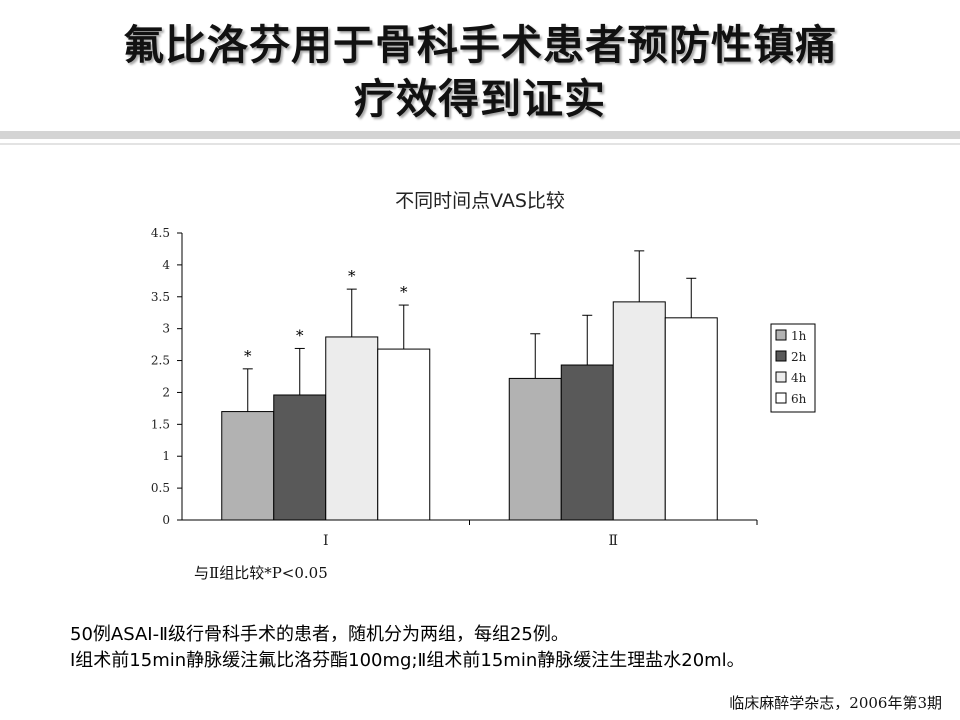  What do you see at coordinates (261, 573) in the screenshot?
I see `significance-footnote: 与Ⅱ组比较*P<0.05` at bounding box center [261, 573].